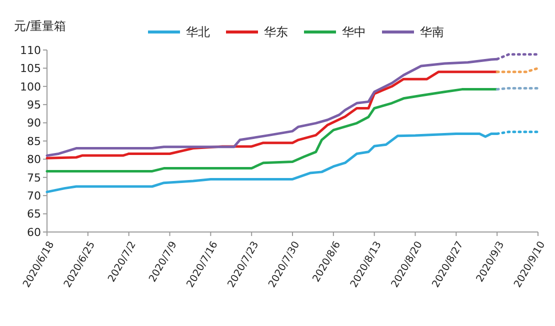 The image size is (555, 326). What do you see at coordinates (354, 32) in the screenshot?
I see `legend-label: 华中` at bounding box center [354, 32].